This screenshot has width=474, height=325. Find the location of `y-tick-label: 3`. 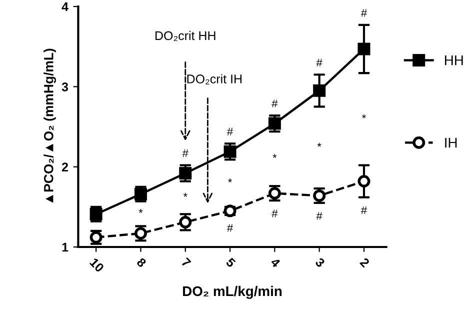

y-tick-label: 3 is located at coordinates (65, 87).